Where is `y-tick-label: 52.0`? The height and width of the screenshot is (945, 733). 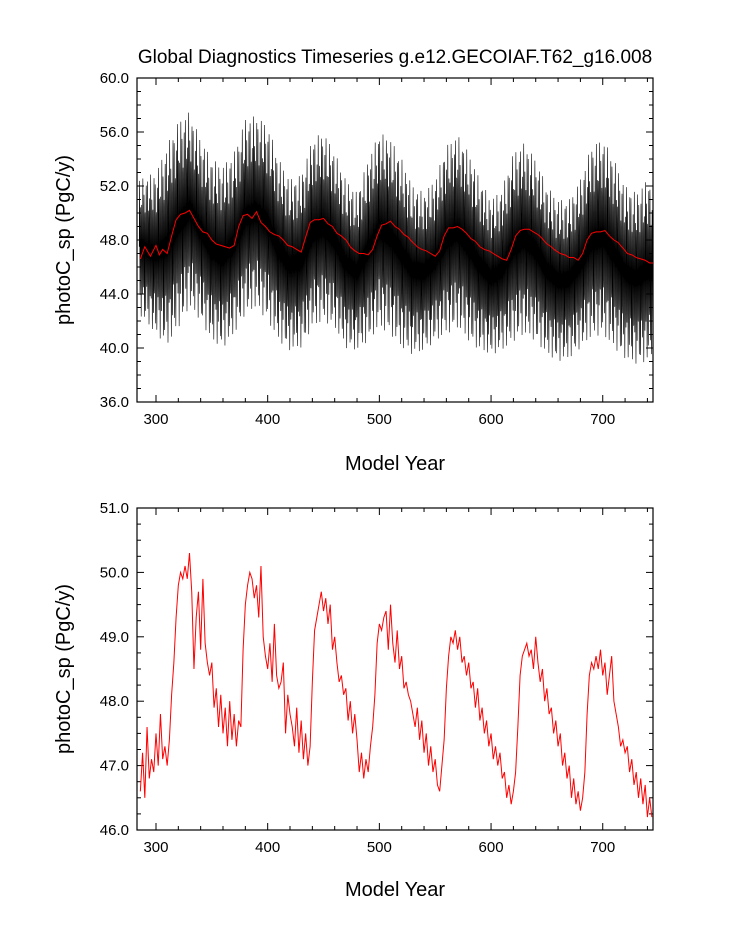 y-tick-label: 52.0 is located at coordinates (114, 186).